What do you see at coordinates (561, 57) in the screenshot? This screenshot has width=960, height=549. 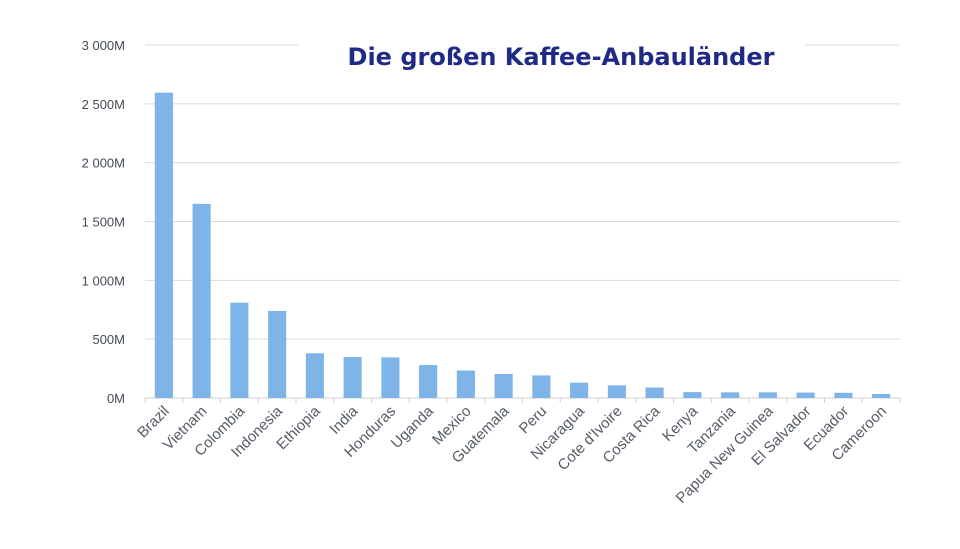 I see `chart-title: Die großen Kaffee-Anbauländer` at bounding box center [561, 57].